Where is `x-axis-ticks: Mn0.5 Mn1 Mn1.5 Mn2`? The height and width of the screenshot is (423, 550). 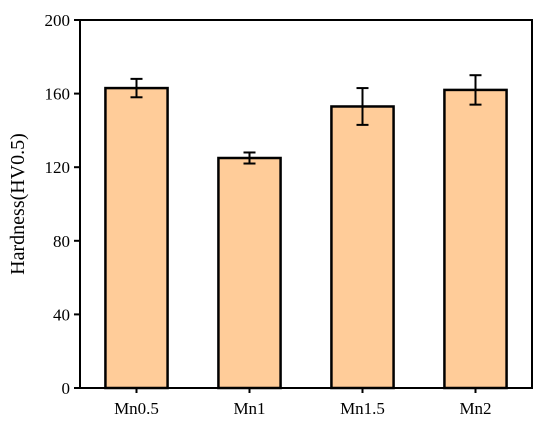
x-axis-ticks: Mn0.5 Mn1 Mn1.5 Mn2 is located at coordinates (303, 403).